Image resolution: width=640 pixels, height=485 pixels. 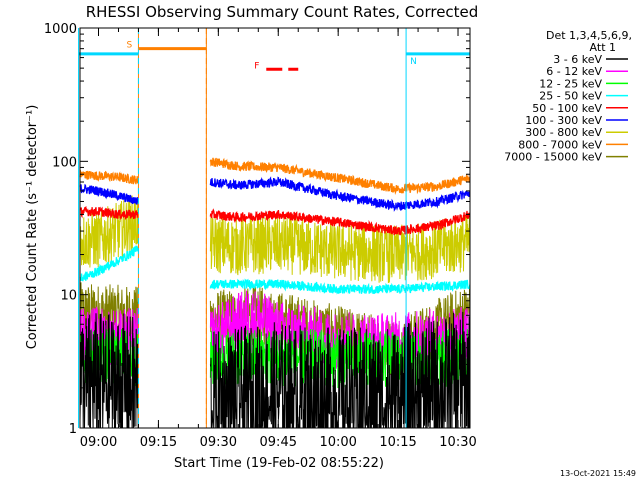 What do you see at coordinates (574, 71) in the screenshot?
I see `legend-entry-label: 6 - 12 keV` at bounding box center [574, 71].